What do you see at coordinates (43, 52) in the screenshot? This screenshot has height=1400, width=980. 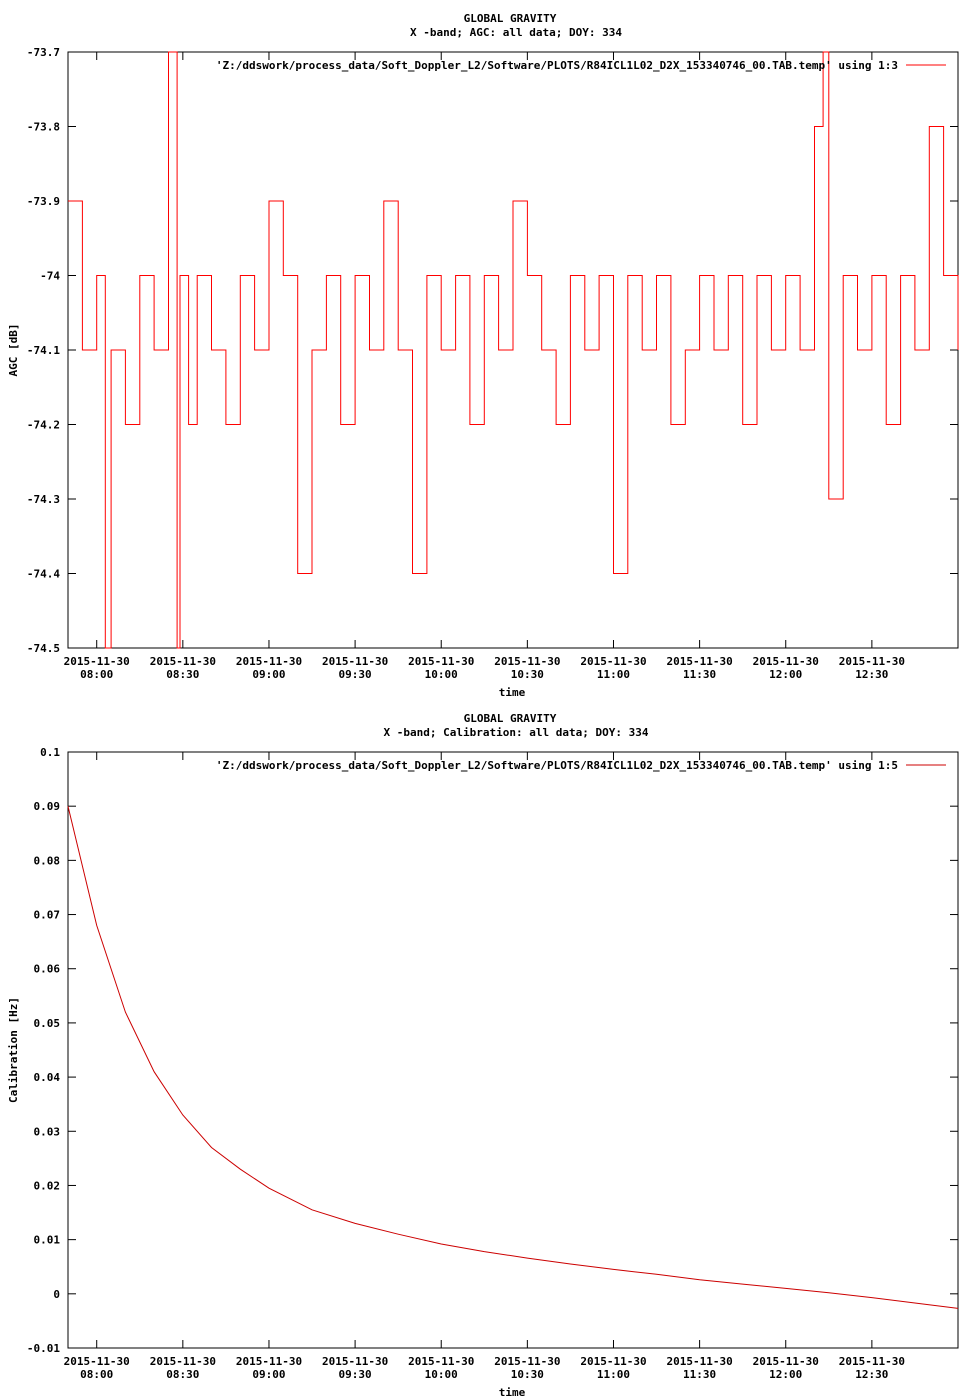 I see `y-tick-label: -73.7` at bounding box center [43, 52].